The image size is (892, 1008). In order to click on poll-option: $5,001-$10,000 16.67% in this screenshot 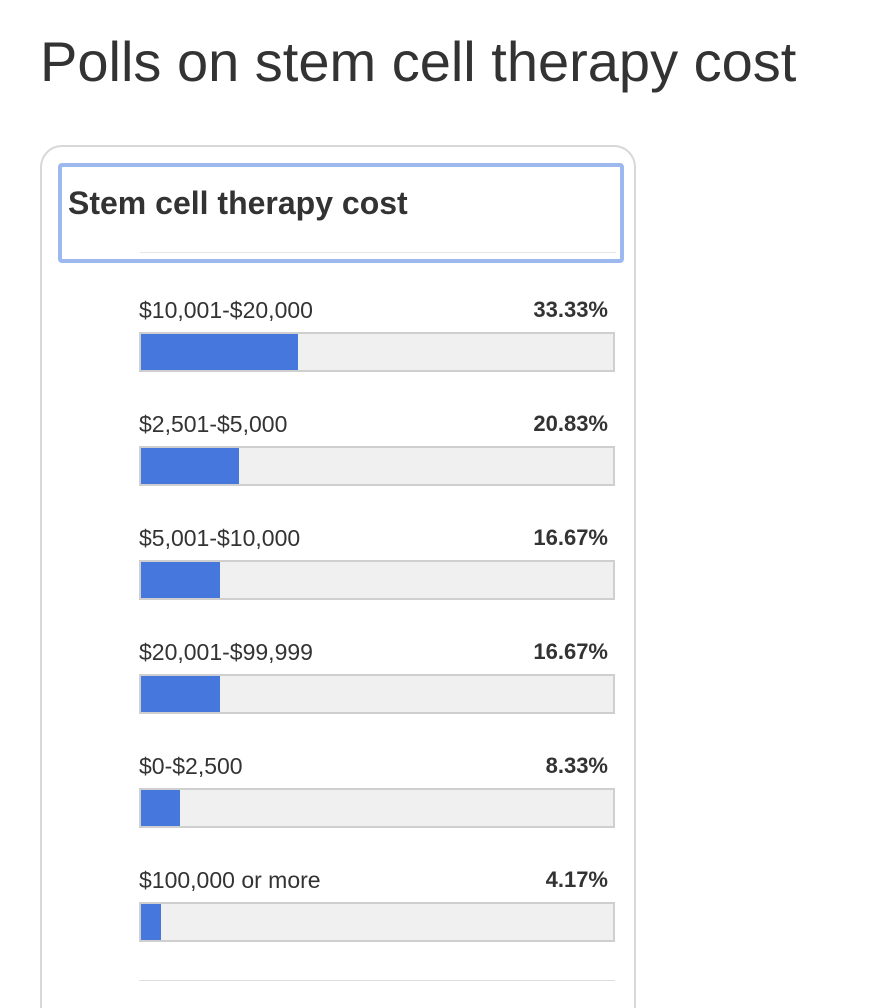, I will do `click(377, 580)`.